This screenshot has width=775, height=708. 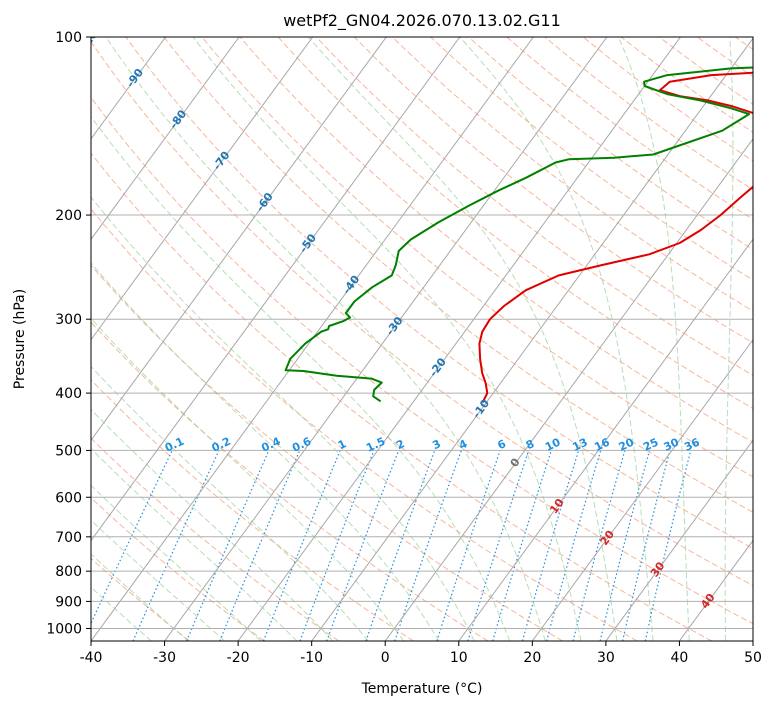 What do you see at coordinates (68, 38) in the screenshot?
I see `y-tick-label: 100` at bounding box center [68, 38].